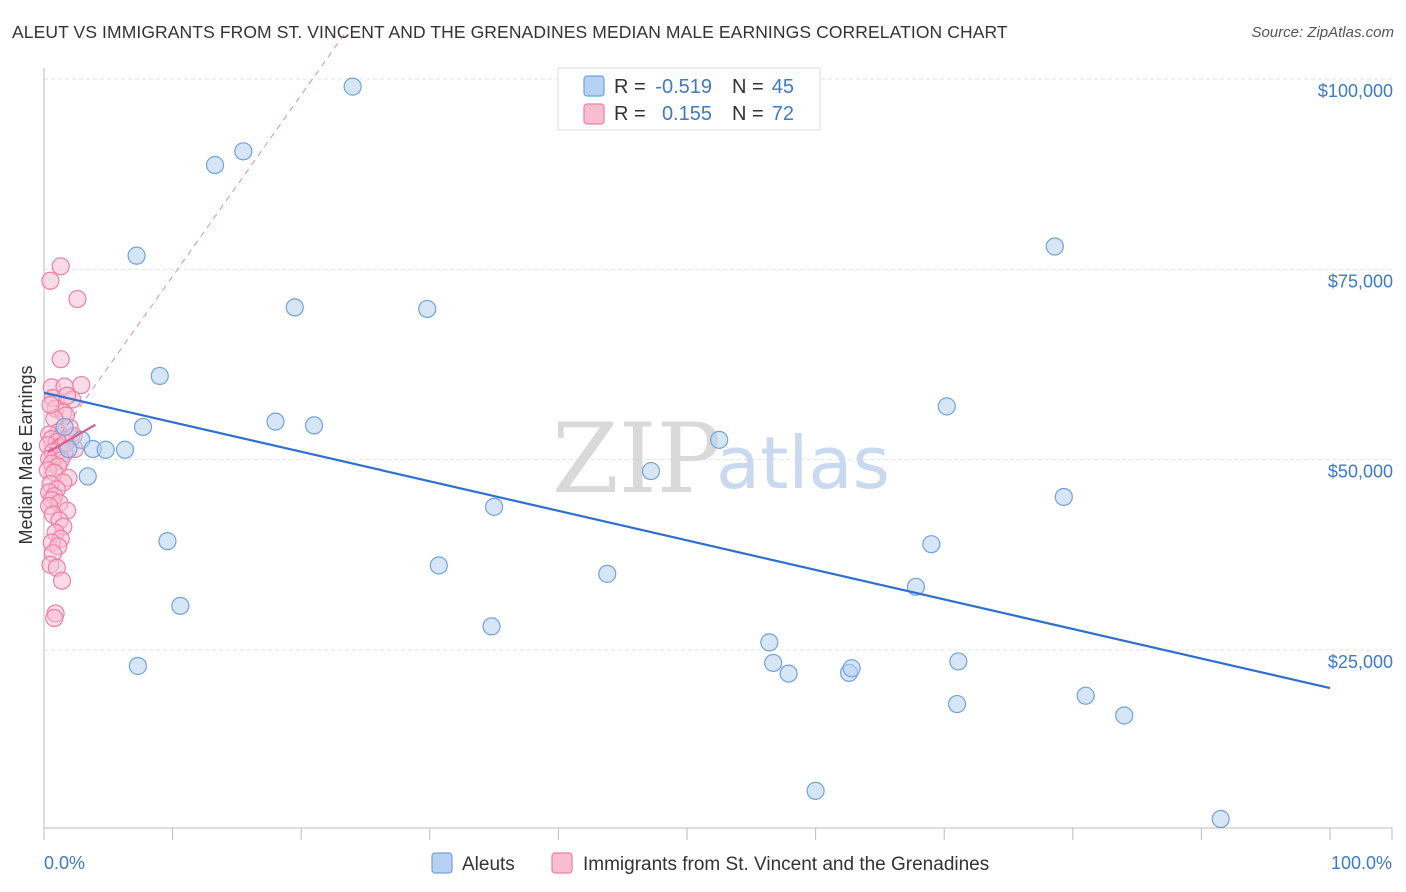 This screenshot has height=892, width=1406. What do you see at coordinates (1360, 472) in the screenshot?
I see `y-tick-label-1: $50,000` at bounding box center [1360, 472].